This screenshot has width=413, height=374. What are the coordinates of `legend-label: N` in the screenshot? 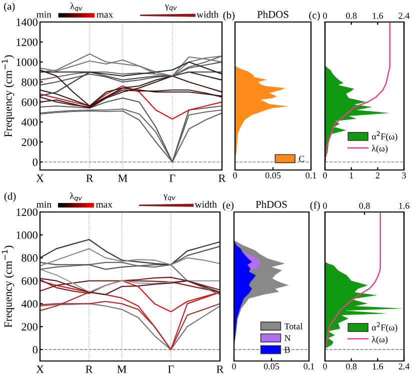 It's located at (287, 338).